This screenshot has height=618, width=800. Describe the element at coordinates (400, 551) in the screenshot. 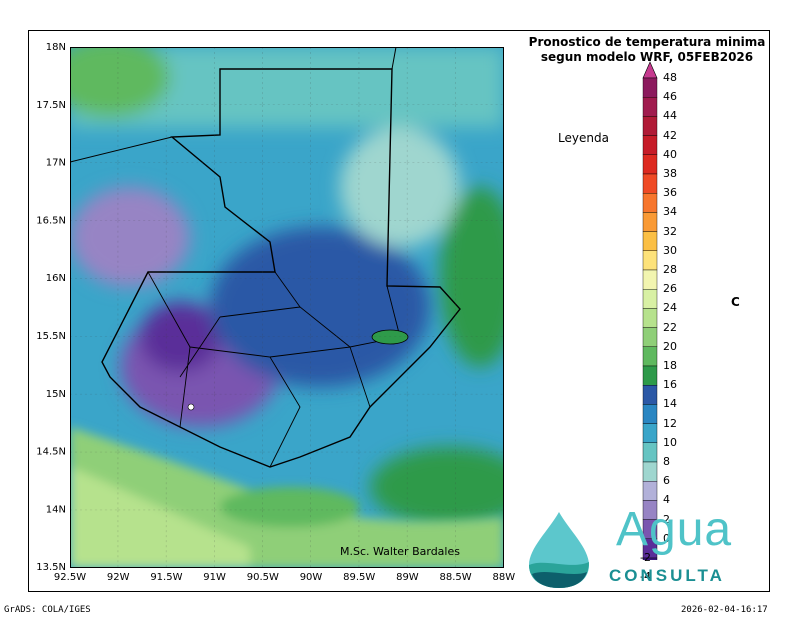

I see `author-credit: M.Sc. Walter Bardales` at that location.